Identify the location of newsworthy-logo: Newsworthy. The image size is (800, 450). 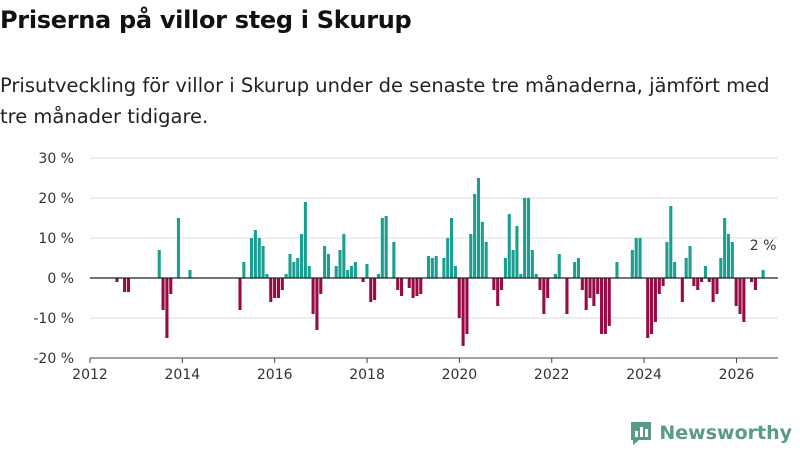
(710, 433).